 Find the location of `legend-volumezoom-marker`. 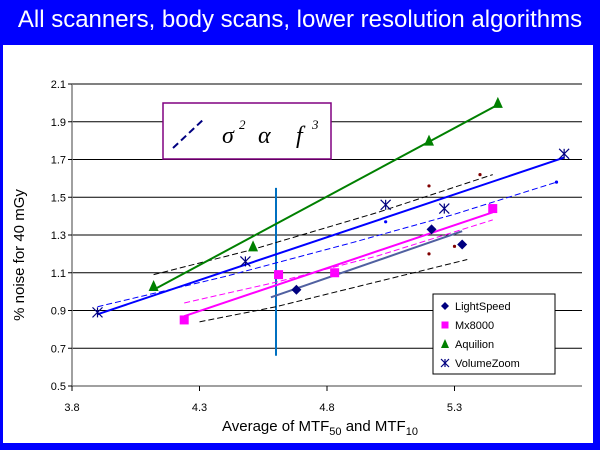

legend-volumezoom-marker is located at coordinates (445, 363).